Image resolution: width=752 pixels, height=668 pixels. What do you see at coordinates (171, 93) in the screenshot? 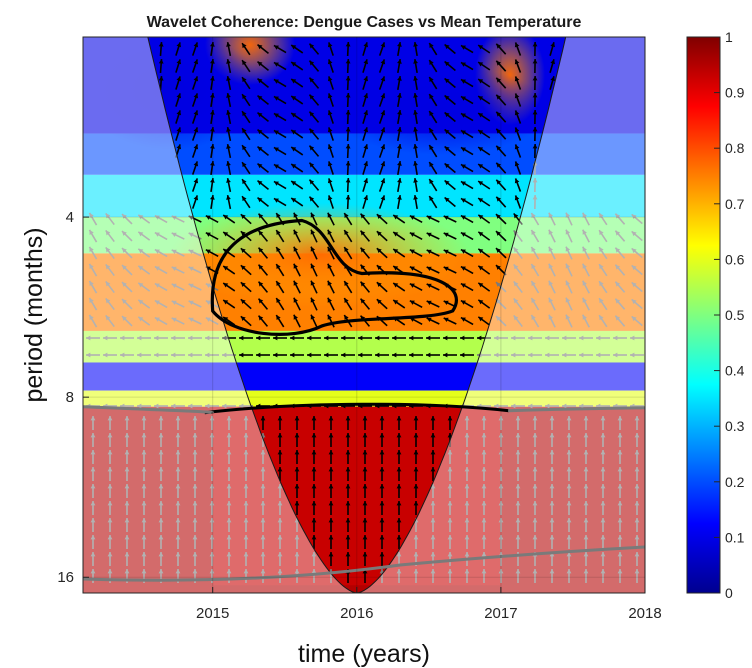
I see `low-region-left` at bounding box center [171, 93].